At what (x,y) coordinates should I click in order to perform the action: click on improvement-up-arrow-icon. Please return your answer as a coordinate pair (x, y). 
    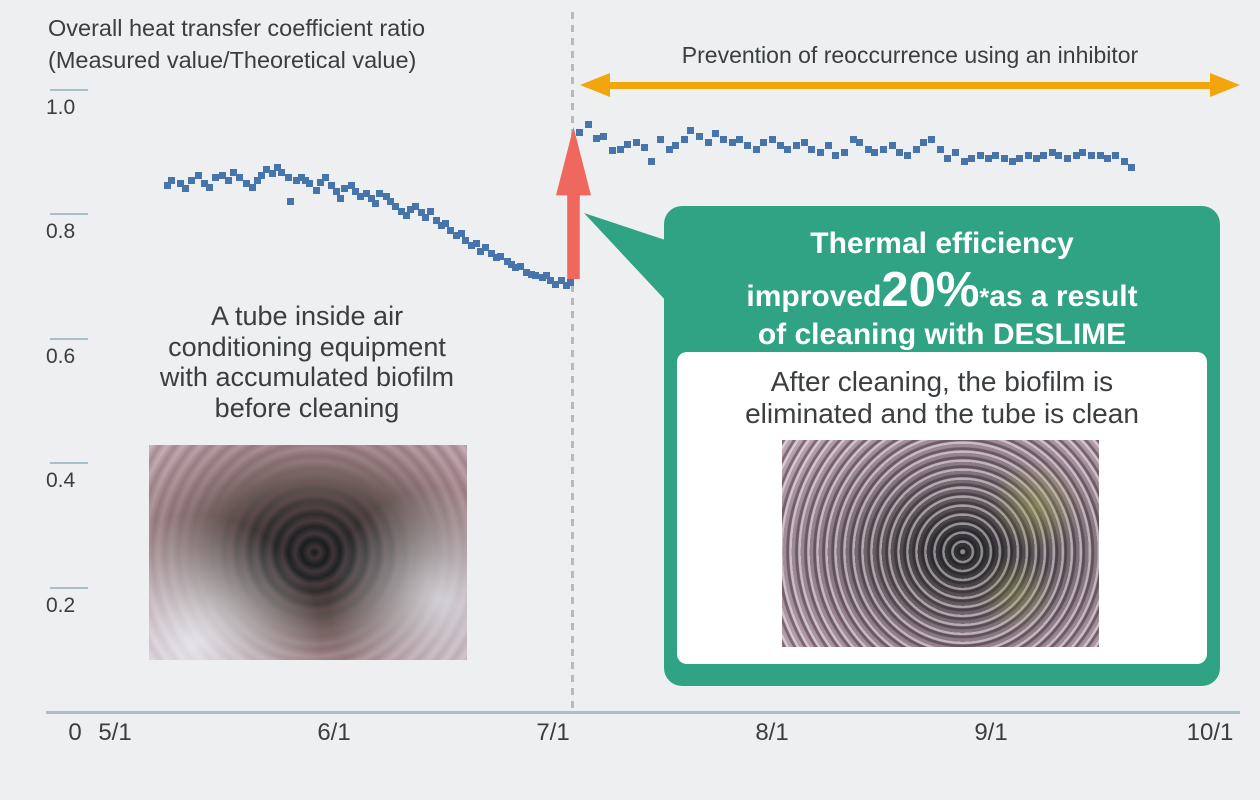
    Looking at the image, I should click on (573, 203).